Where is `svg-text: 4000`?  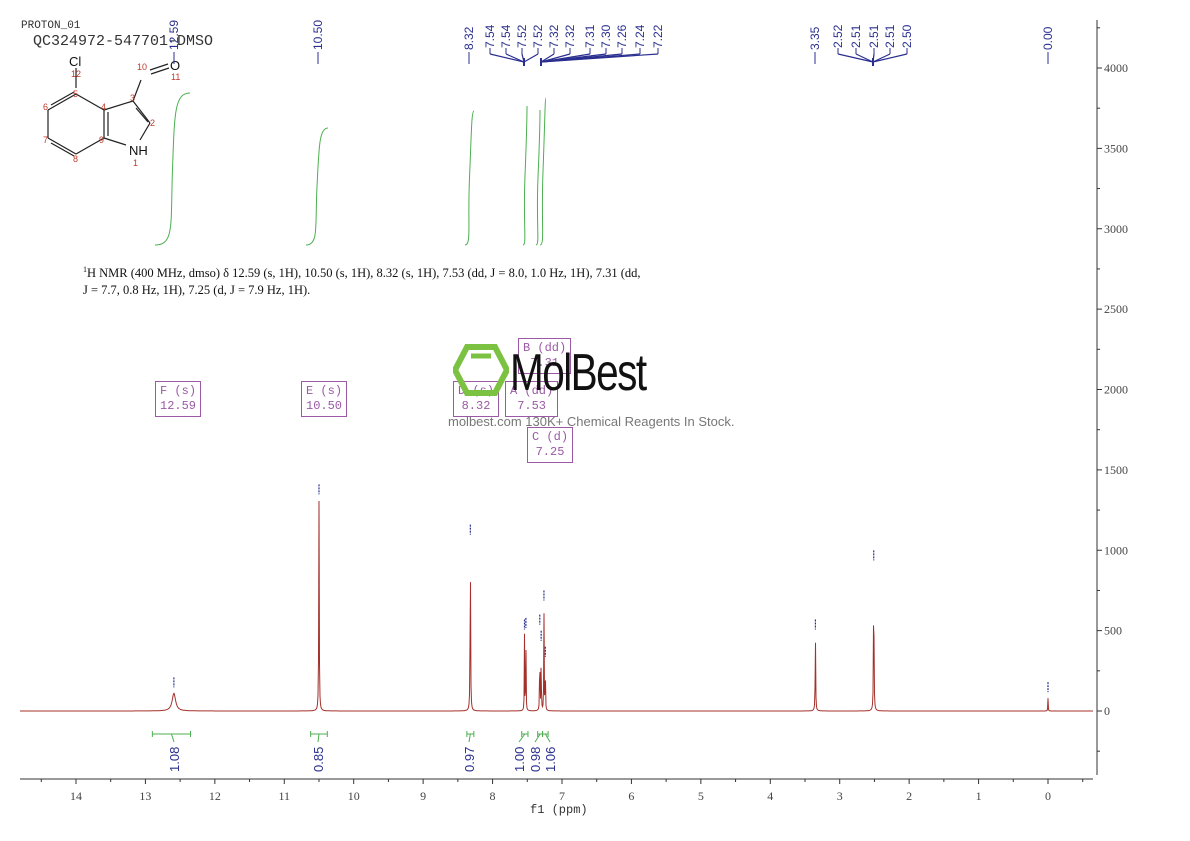 svg-text: 4000 is located at coordinates (1116, 68).